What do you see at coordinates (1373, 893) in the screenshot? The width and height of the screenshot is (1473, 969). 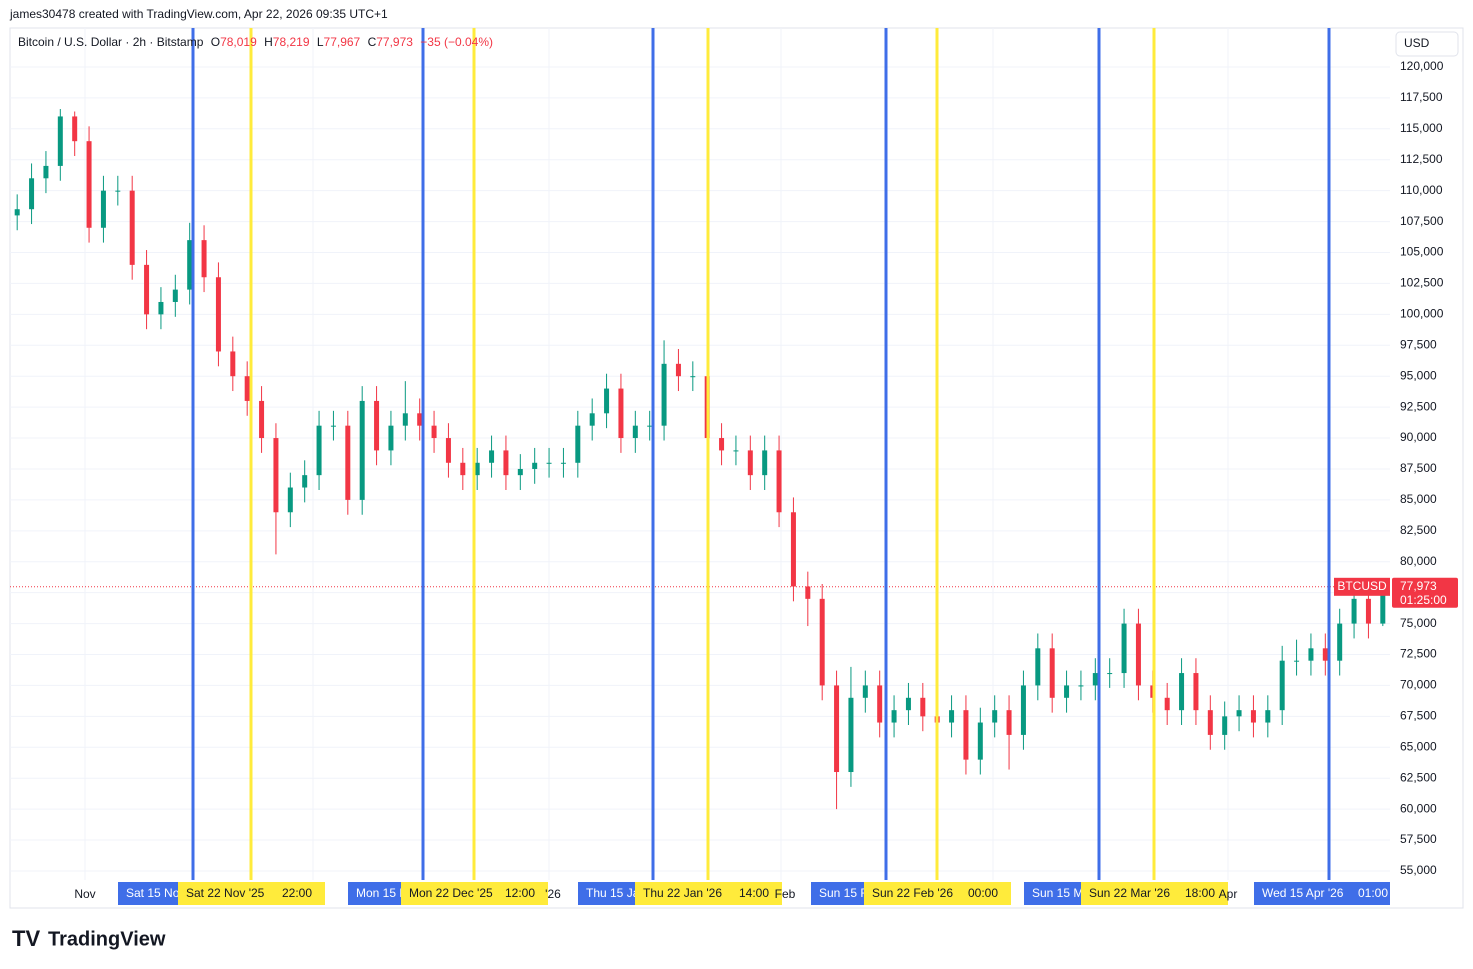 I see `marker-time: 01:00` at bounding box center [1373, 893].